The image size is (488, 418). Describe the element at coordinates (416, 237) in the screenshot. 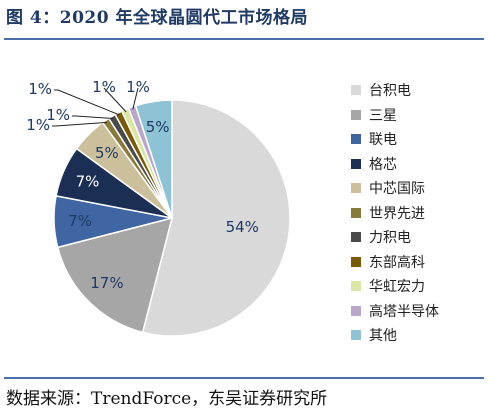

I see `legend-item: 力积电` at that location.